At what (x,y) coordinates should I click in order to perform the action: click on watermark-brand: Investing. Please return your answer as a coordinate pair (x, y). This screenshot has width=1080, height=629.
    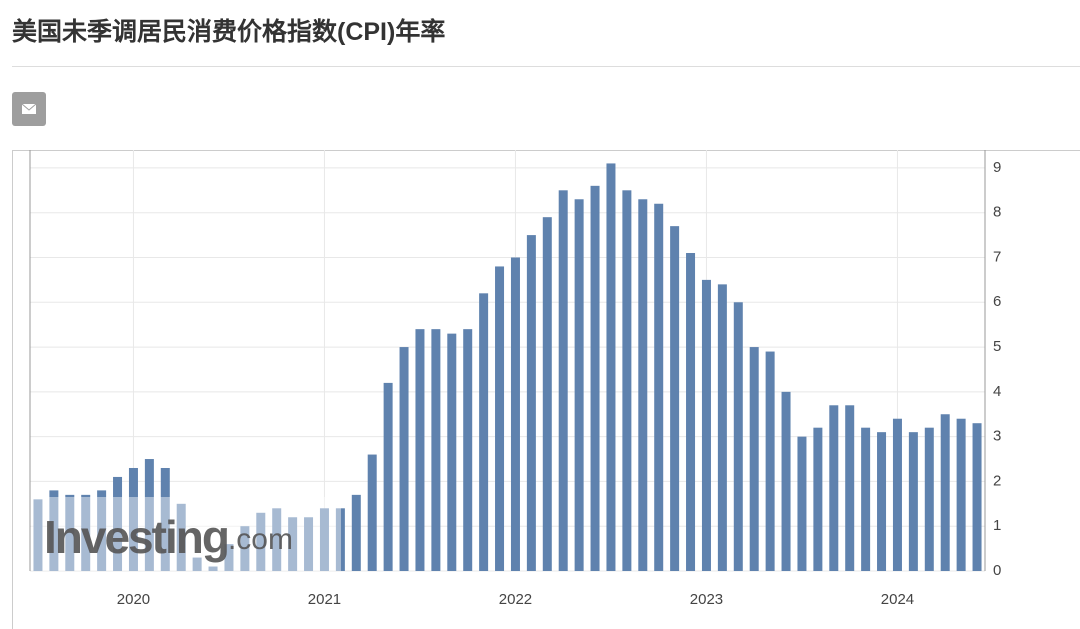
    Looking at the image, I should click on (136, 537).